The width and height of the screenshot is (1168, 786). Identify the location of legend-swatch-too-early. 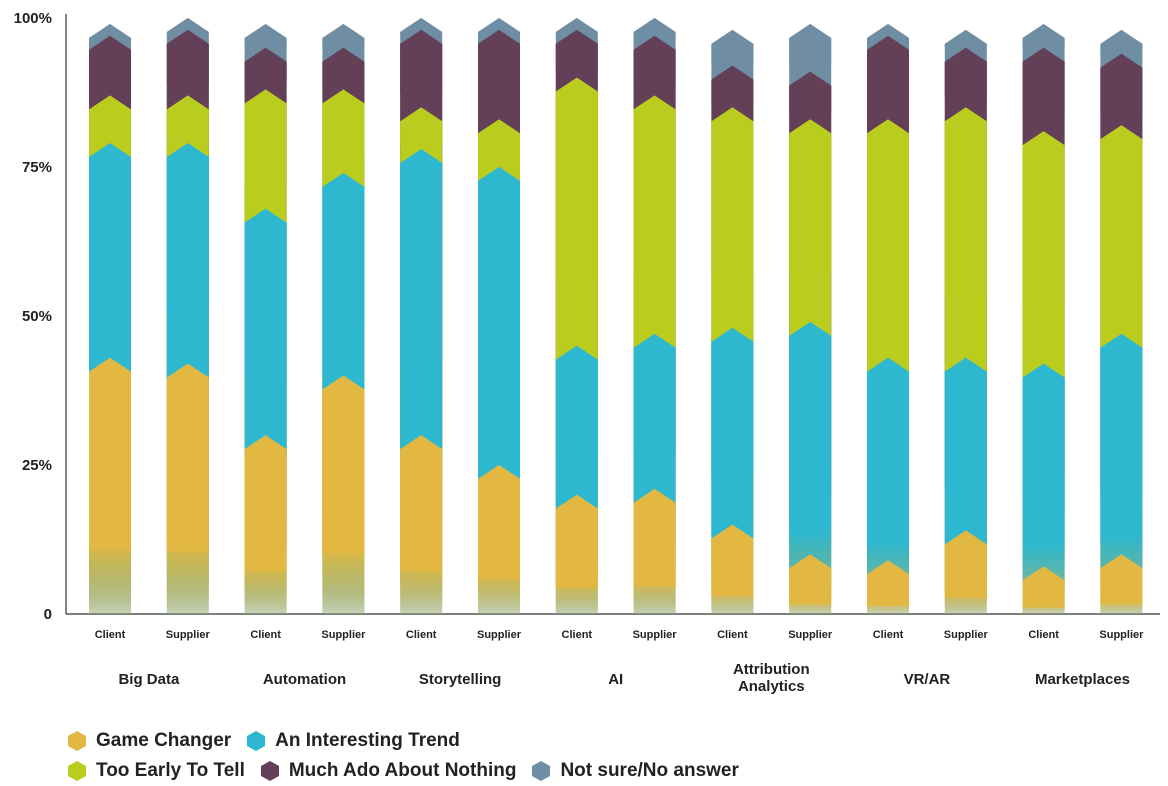
(77, 771).